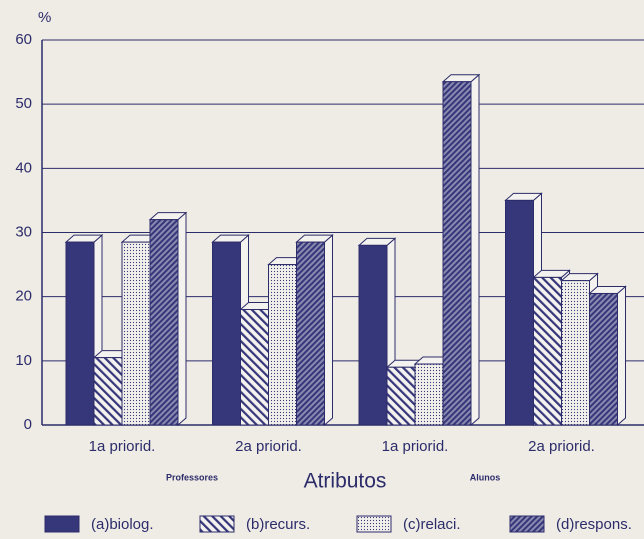 Image resolution: width=644 pixels, height=539 pixels. Describe the element at coordinates (23, 296) in the screenshot. I see `y-tick-label: 20` at that location.